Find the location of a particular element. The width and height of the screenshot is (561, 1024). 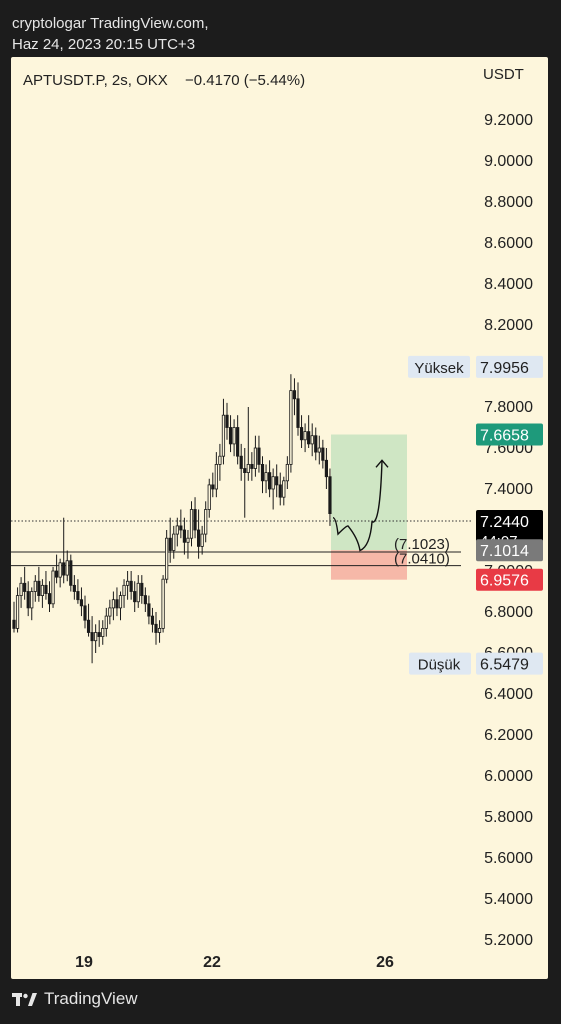

x-tick-label: 22 is located at coordinates (212, 962).